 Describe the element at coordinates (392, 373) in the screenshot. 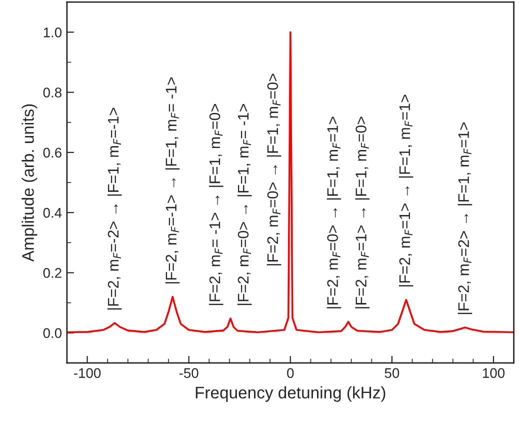

I see `x-tick-label: 50` at that location.